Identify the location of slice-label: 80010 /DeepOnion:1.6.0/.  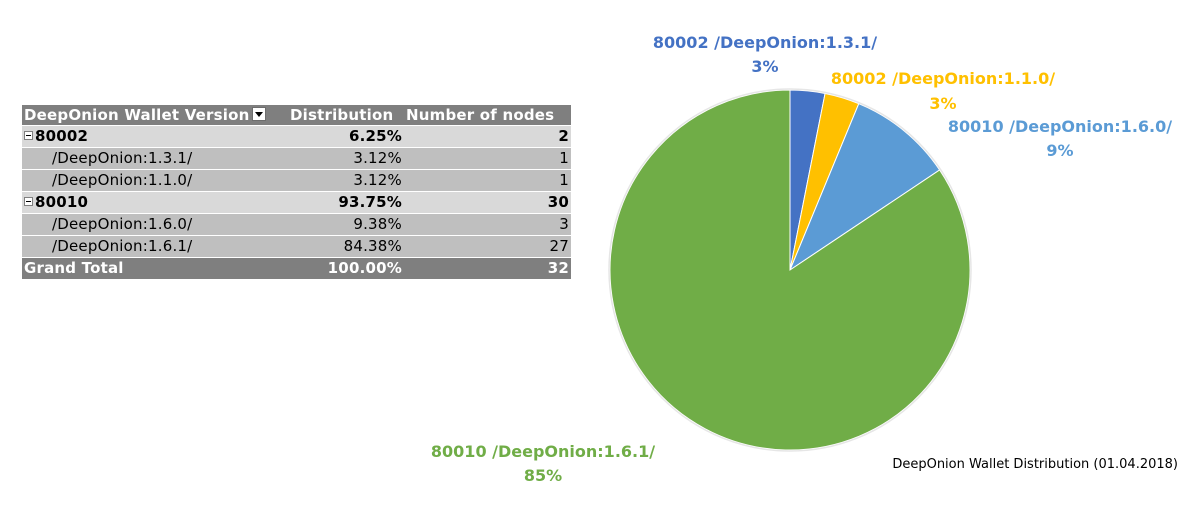
(1060, 126).